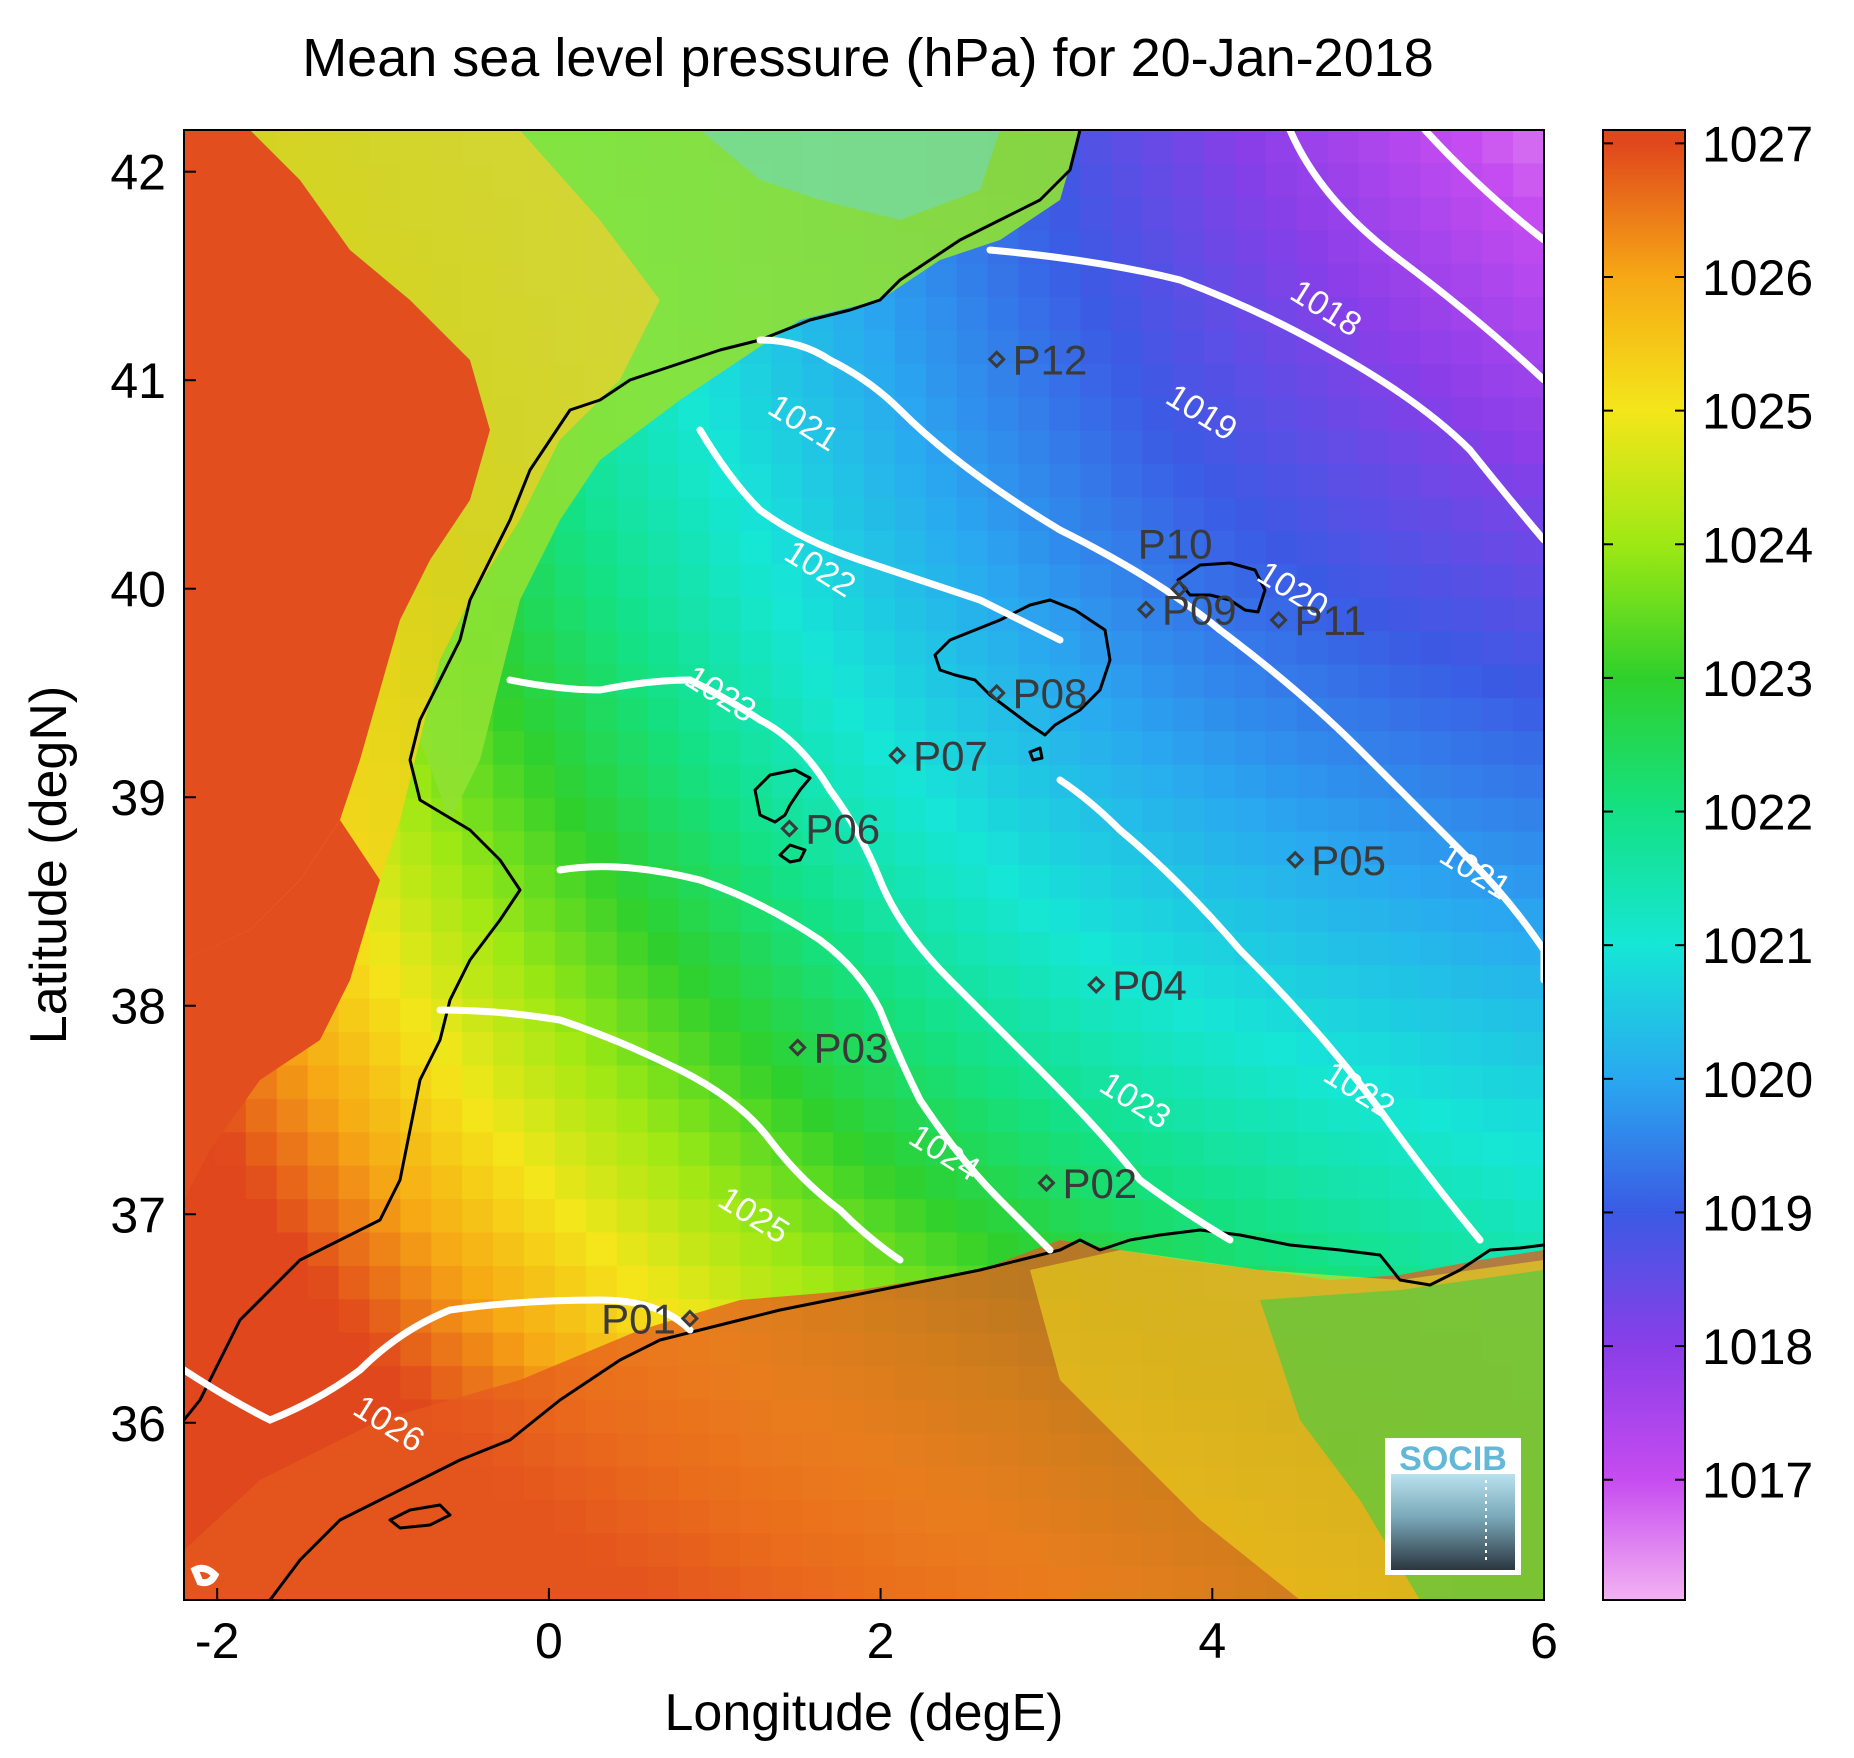 The image size is (1854, 1758). Describe the element at coordinates (906, 1414) in the screenshot. I see `north-africa-coastline` at that location.